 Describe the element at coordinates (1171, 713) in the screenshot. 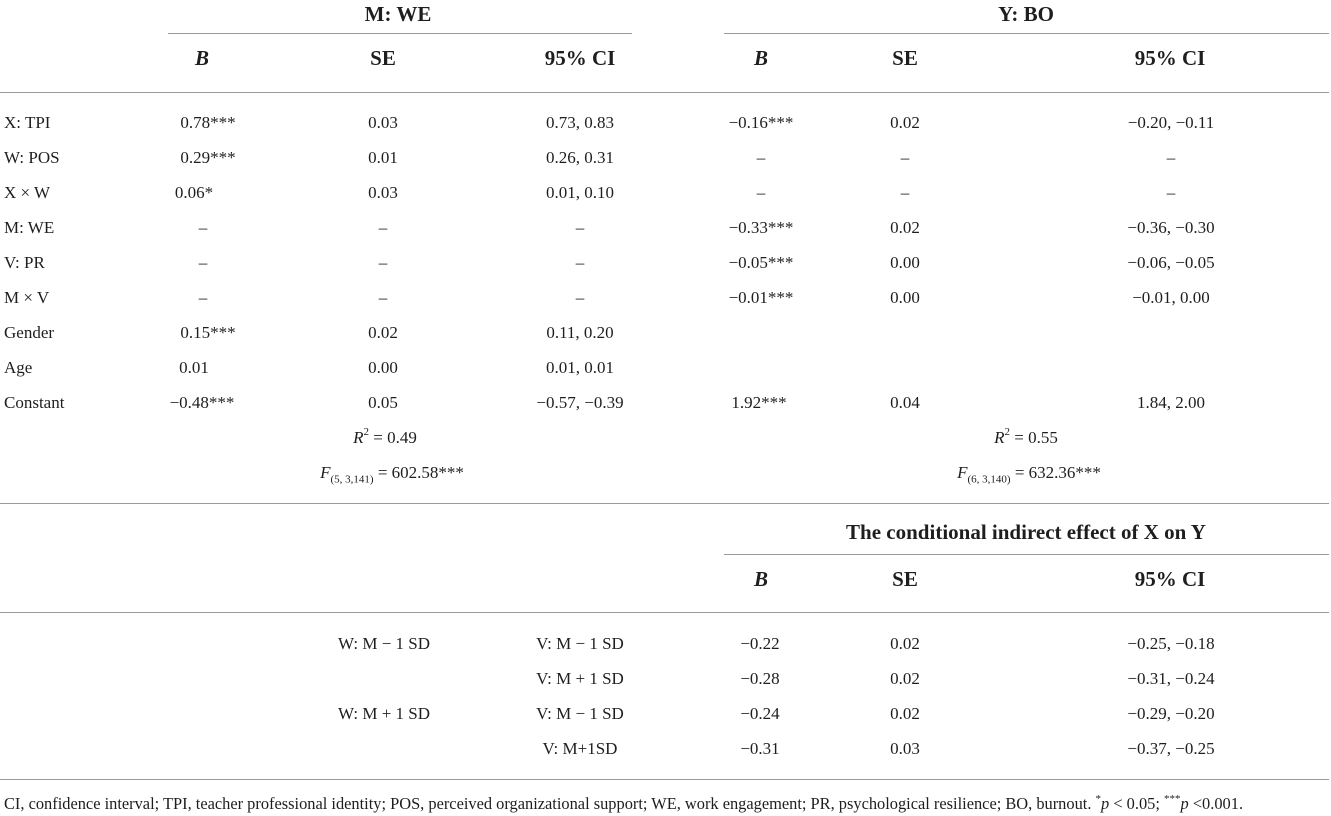

I see `cond-ci: −0.29, −0.20` at that location.